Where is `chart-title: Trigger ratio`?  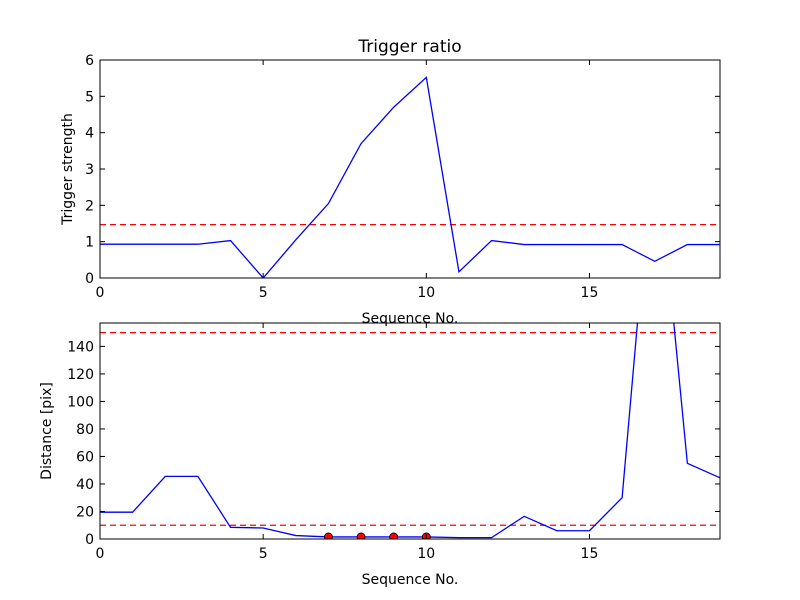 chart-title: Trigger ratio is located at coordinates (409, 47).